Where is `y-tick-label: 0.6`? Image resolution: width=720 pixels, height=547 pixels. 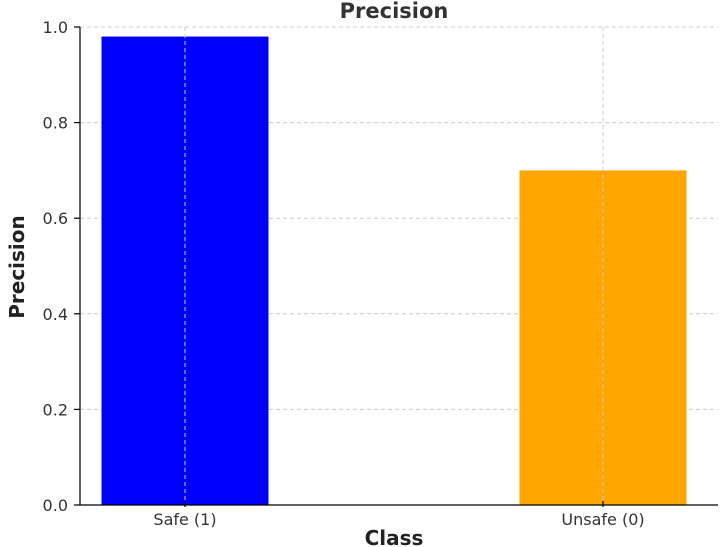
y-tick-label: 0.6 is located at coordinates (55, 218).